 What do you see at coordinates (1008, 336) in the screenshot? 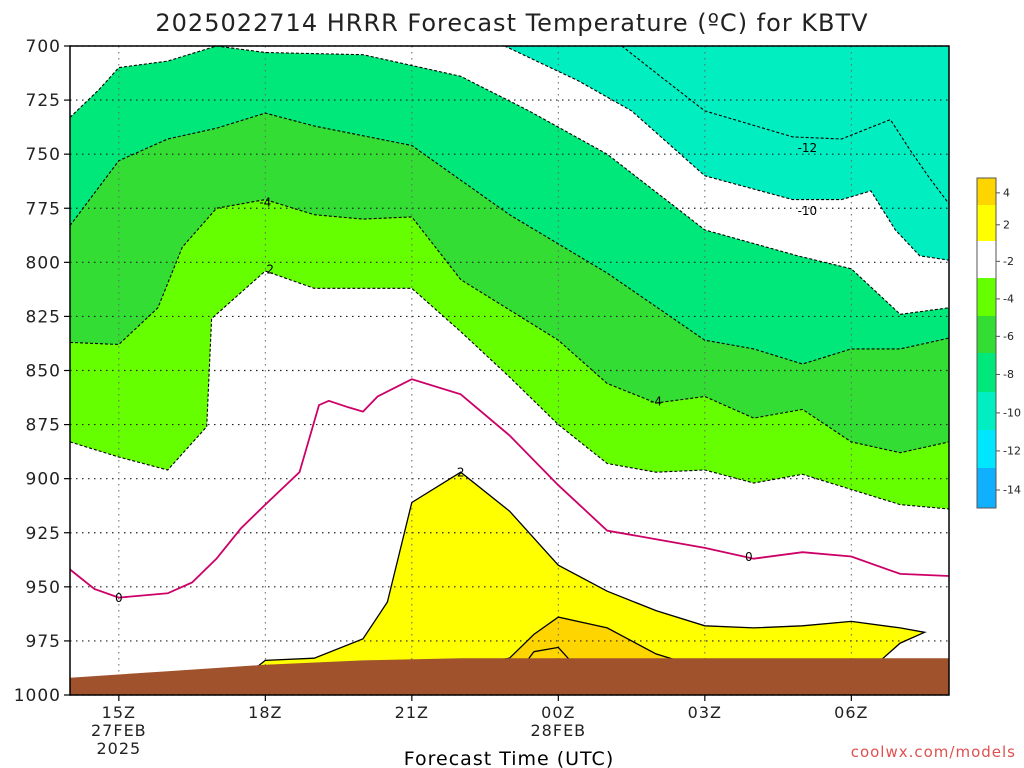
I see `legend-label: -6` at bounding box center [1008, 336].